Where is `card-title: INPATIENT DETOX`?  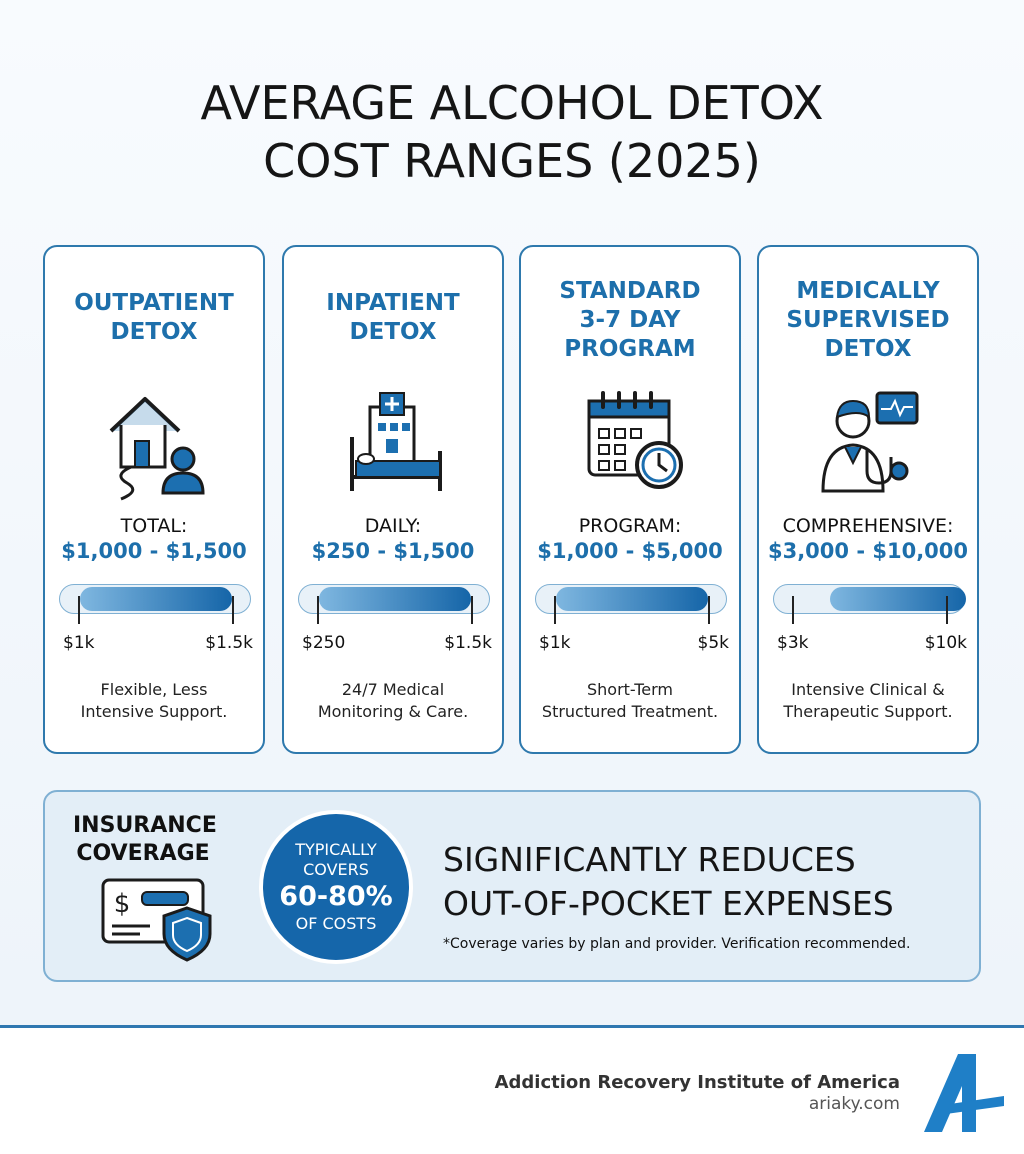 card-title: INPATIENT DETOX is located at coordinates (393, 318).